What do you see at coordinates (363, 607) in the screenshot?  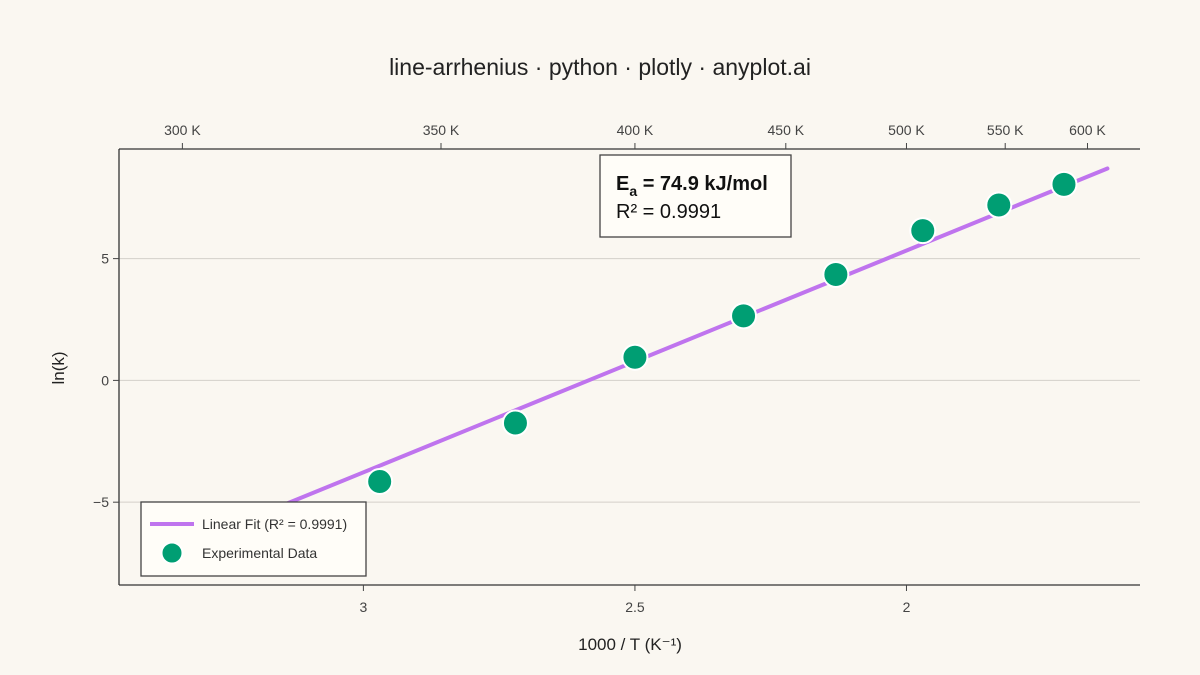 I see `x-tick-label: 3` at bounding box center [363, 607].